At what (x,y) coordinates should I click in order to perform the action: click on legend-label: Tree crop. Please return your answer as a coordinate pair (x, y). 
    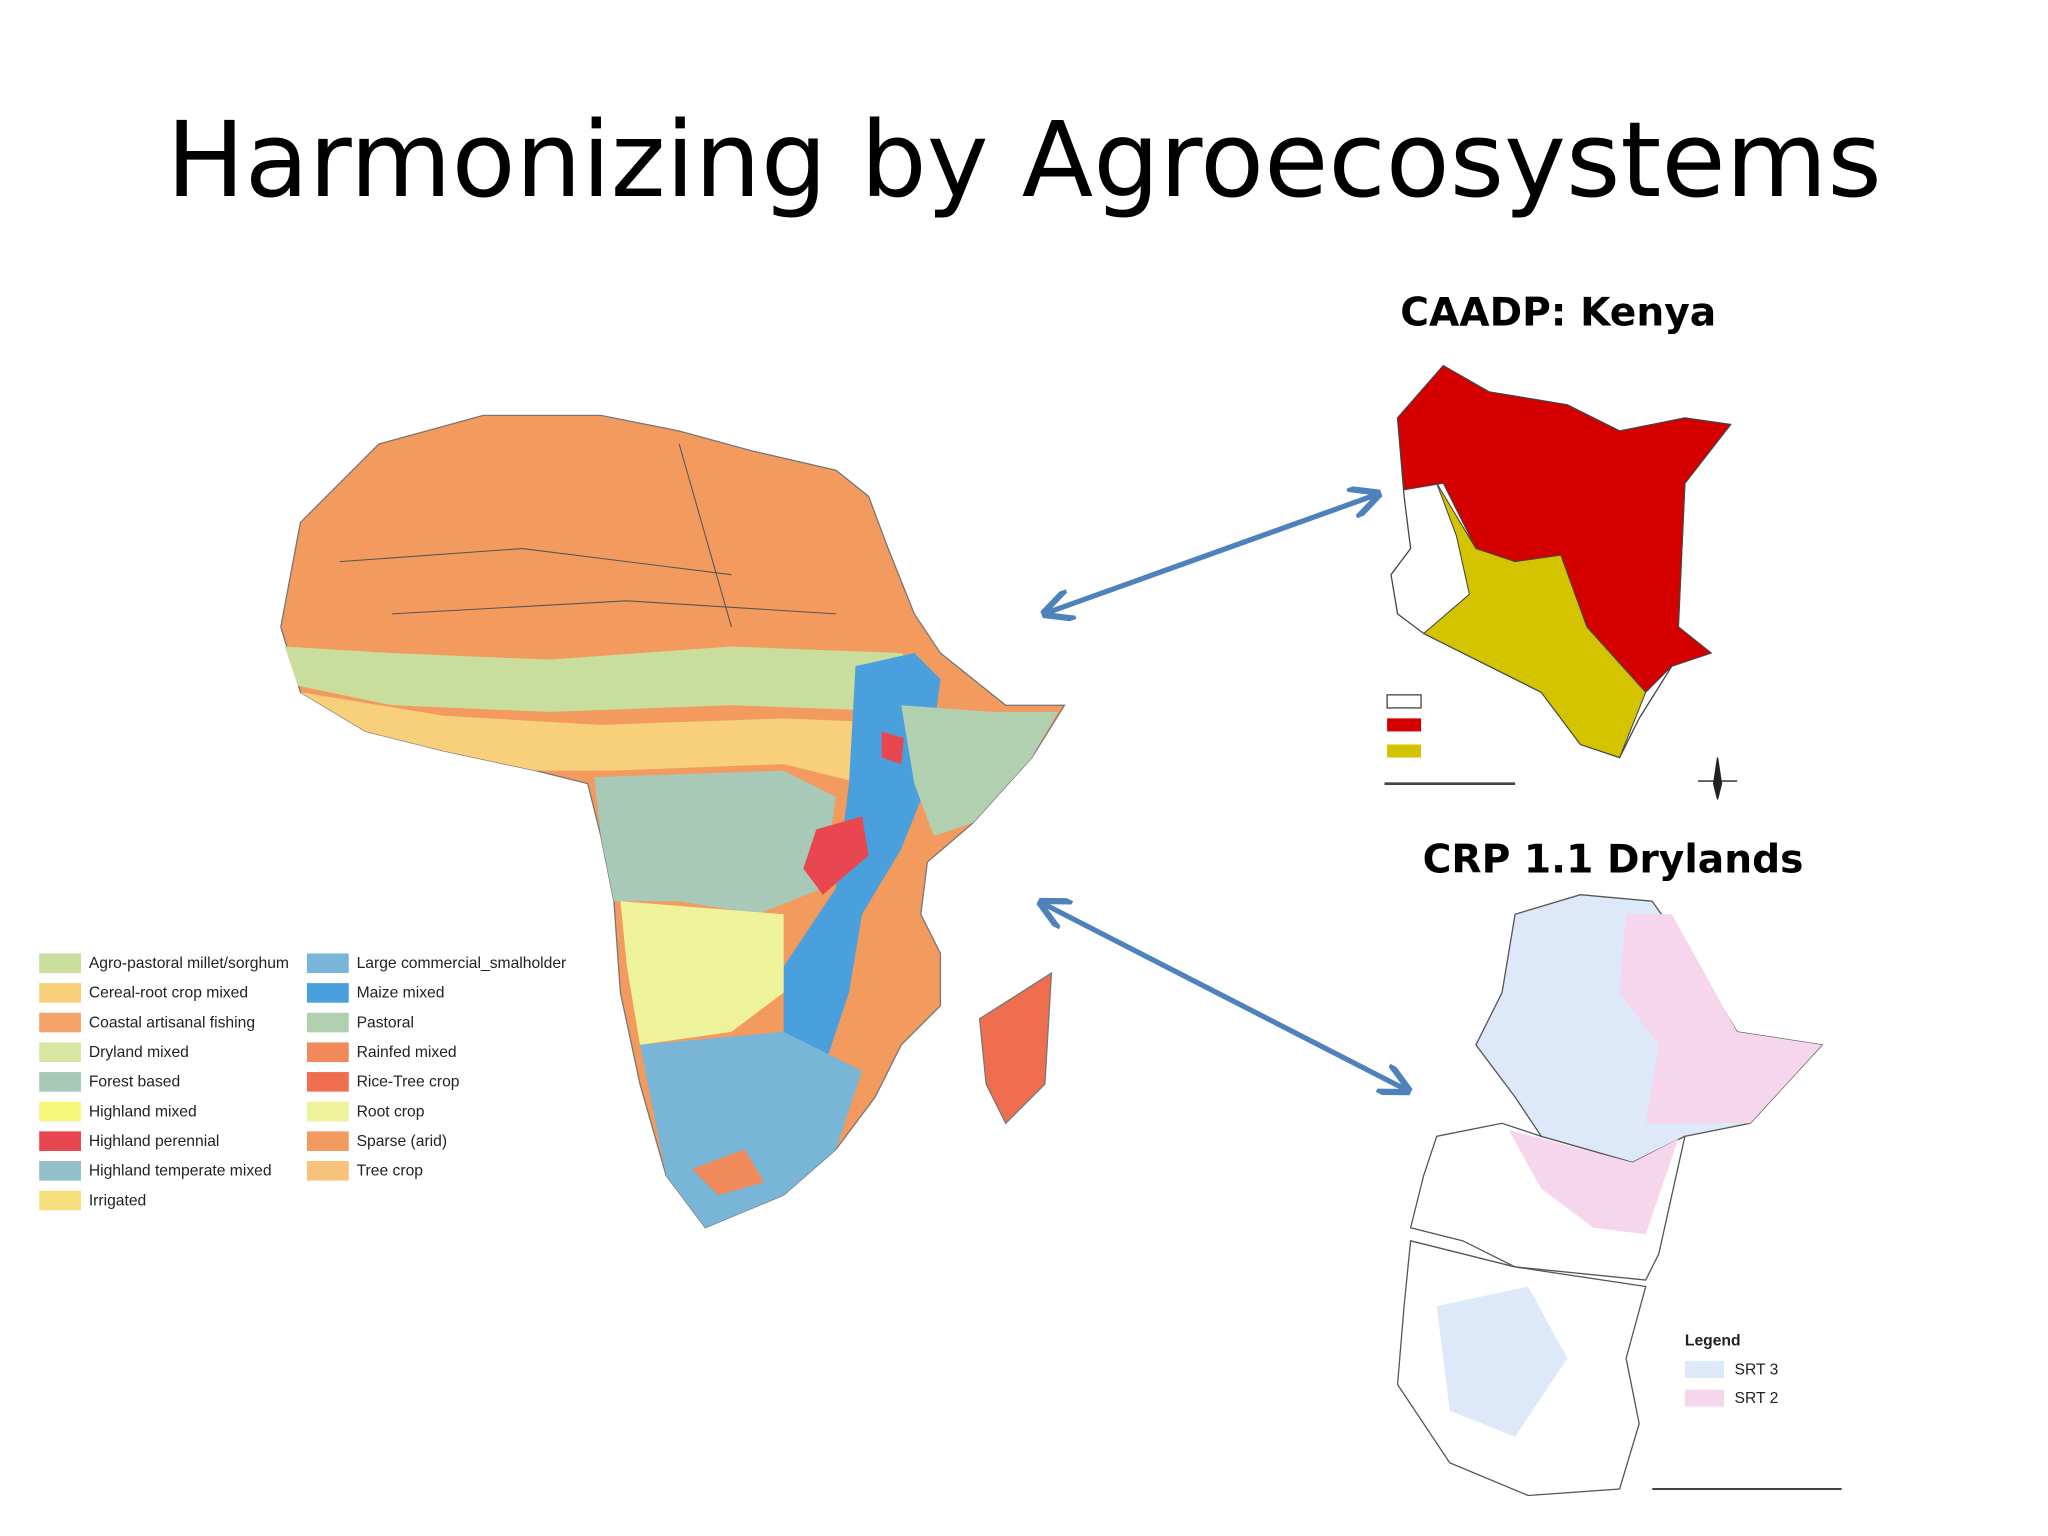
    Looking at the image, I should click on (390, 1171).